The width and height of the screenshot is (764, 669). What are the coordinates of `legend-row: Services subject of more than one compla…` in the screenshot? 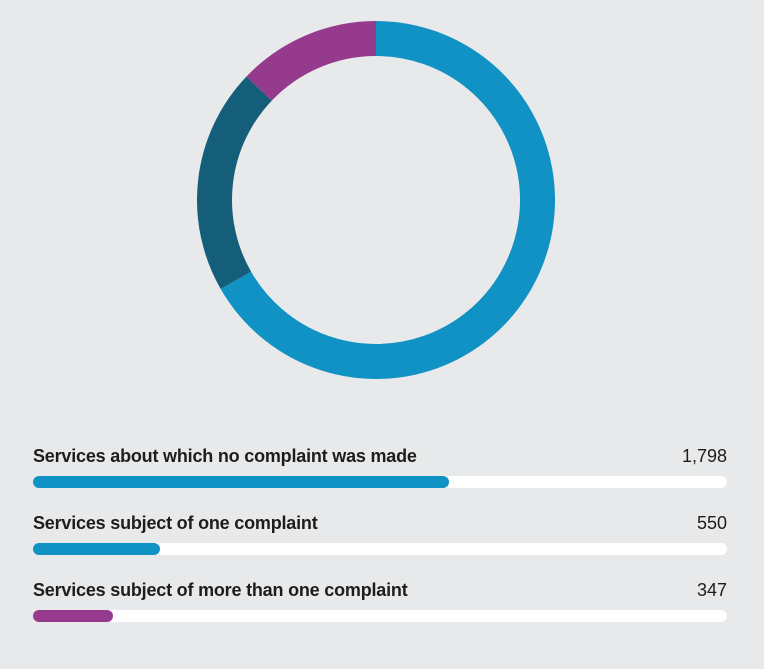 It's located at (380, 600).